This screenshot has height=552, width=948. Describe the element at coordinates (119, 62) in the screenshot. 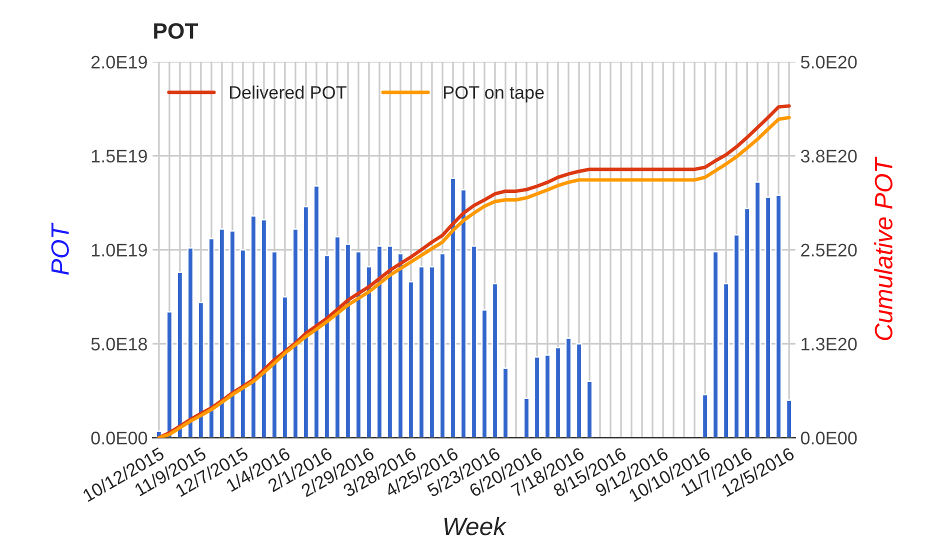

I see `y-tick-label: 2.0E19` at that location.